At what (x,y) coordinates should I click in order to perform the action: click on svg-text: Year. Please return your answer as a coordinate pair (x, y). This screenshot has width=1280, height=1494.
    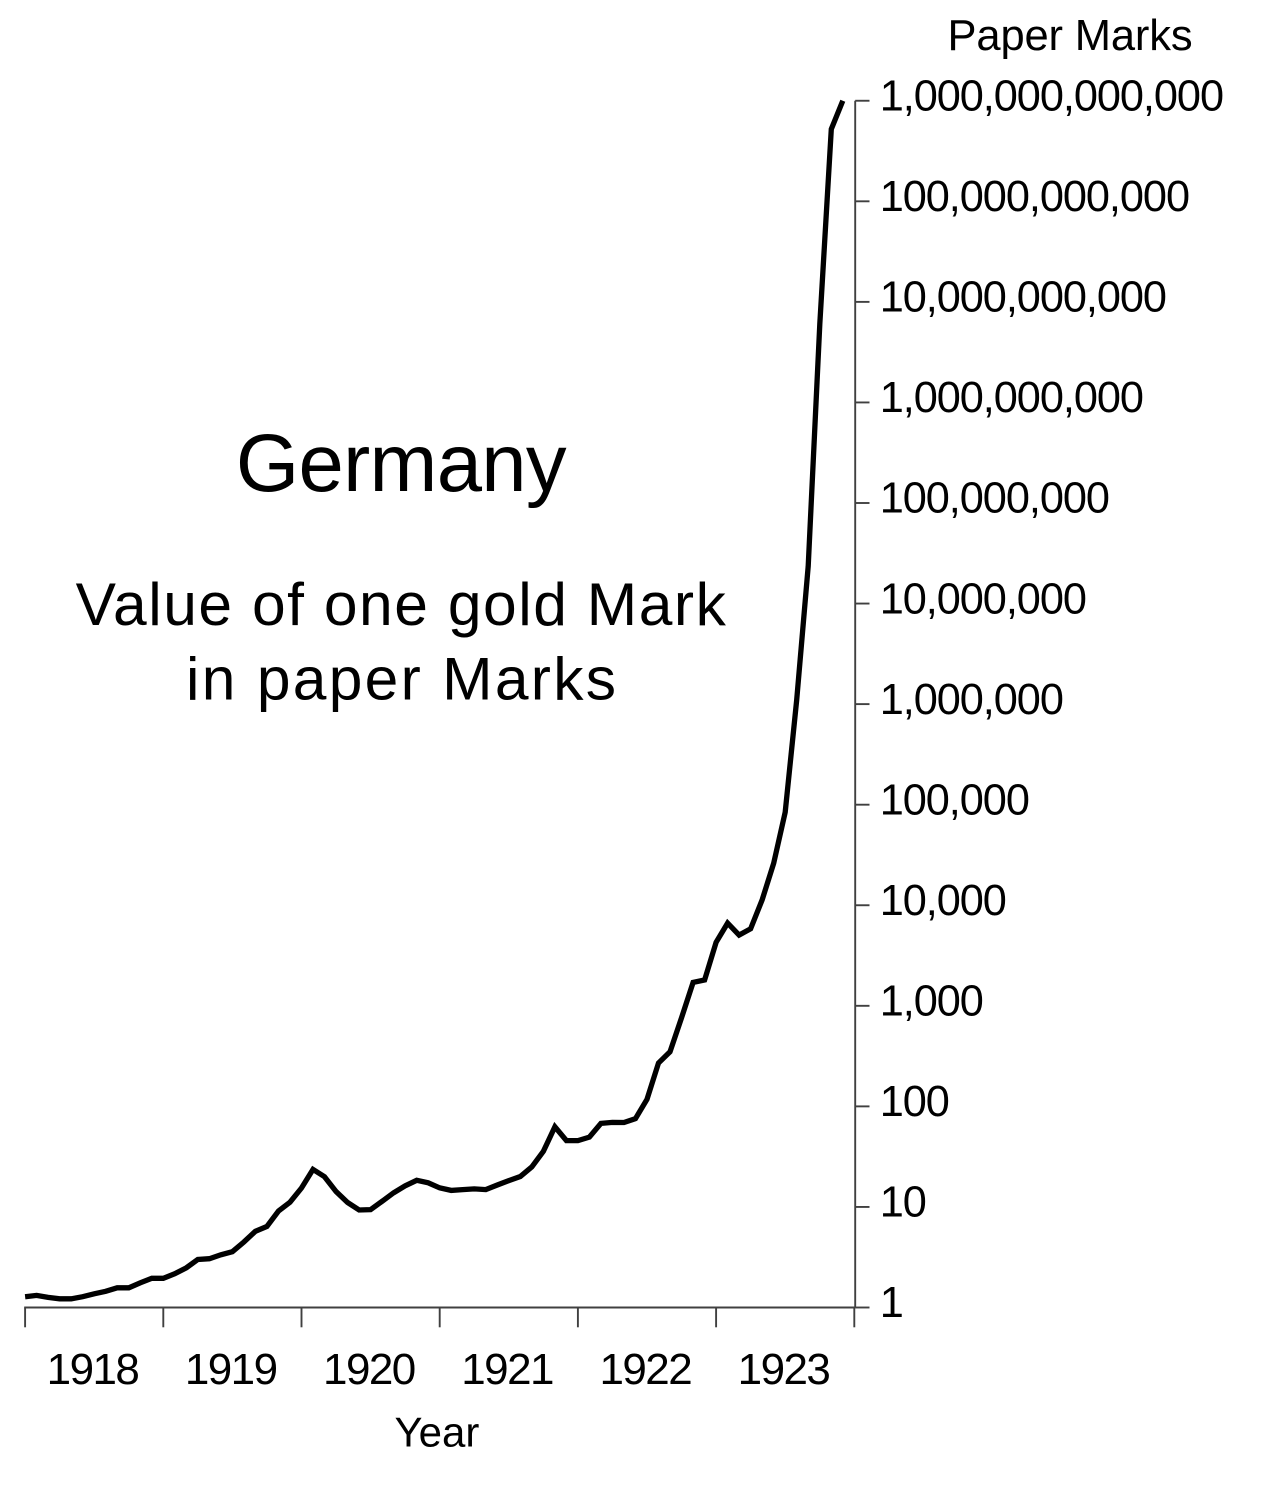
    Looking at the image, I should click on (436, 1431).